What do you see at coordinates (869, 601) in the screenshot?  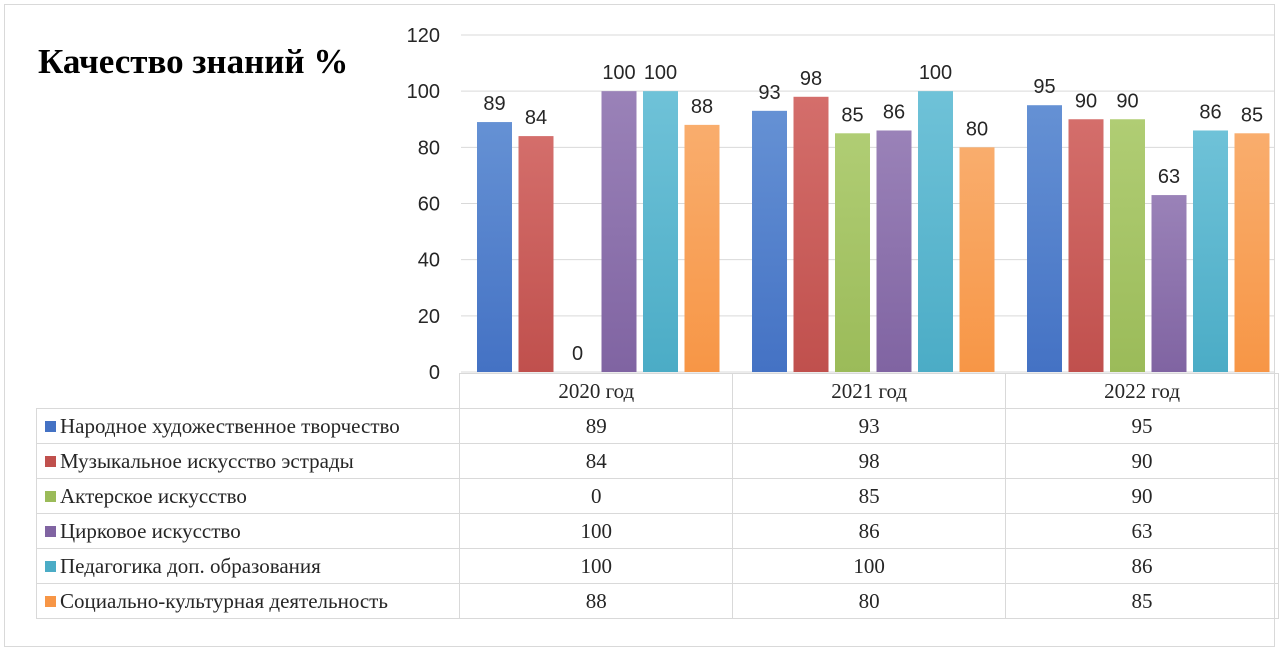 I see `table-cell: 80` at bounding box center [869, 601].